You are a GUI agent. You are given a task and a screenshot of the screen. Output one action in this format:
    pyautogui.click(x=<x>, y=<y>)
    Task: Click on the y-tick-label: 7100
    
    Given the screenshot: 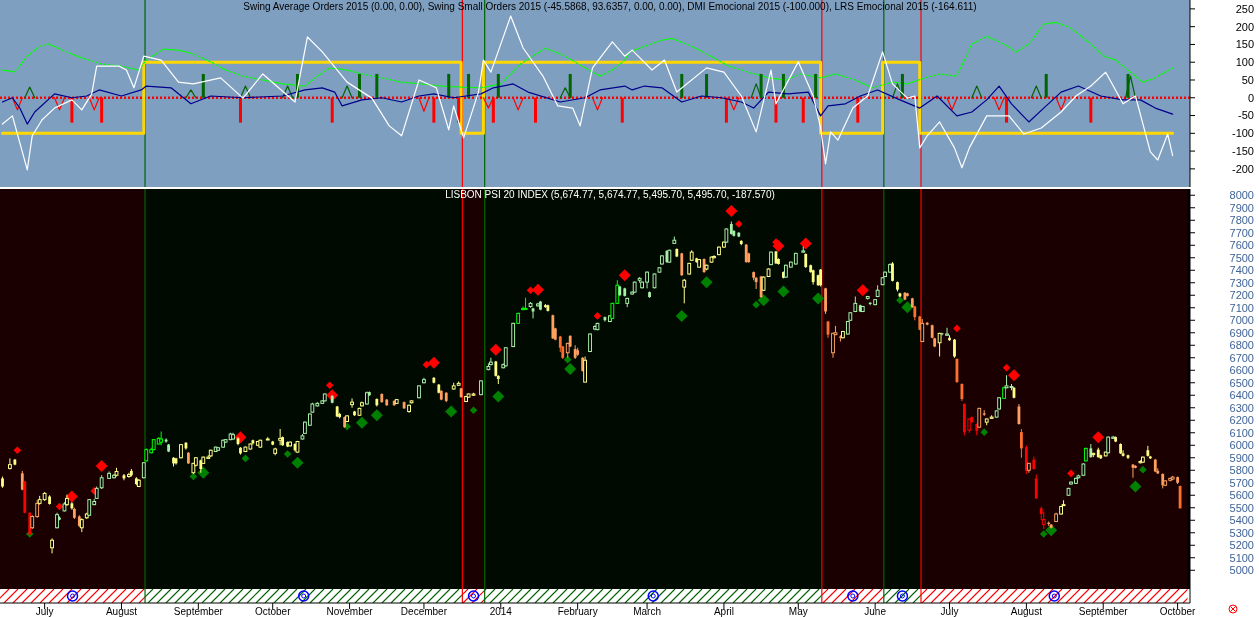 What is the action you would take?
    pyautogui.click(x=1241, y=307)
    